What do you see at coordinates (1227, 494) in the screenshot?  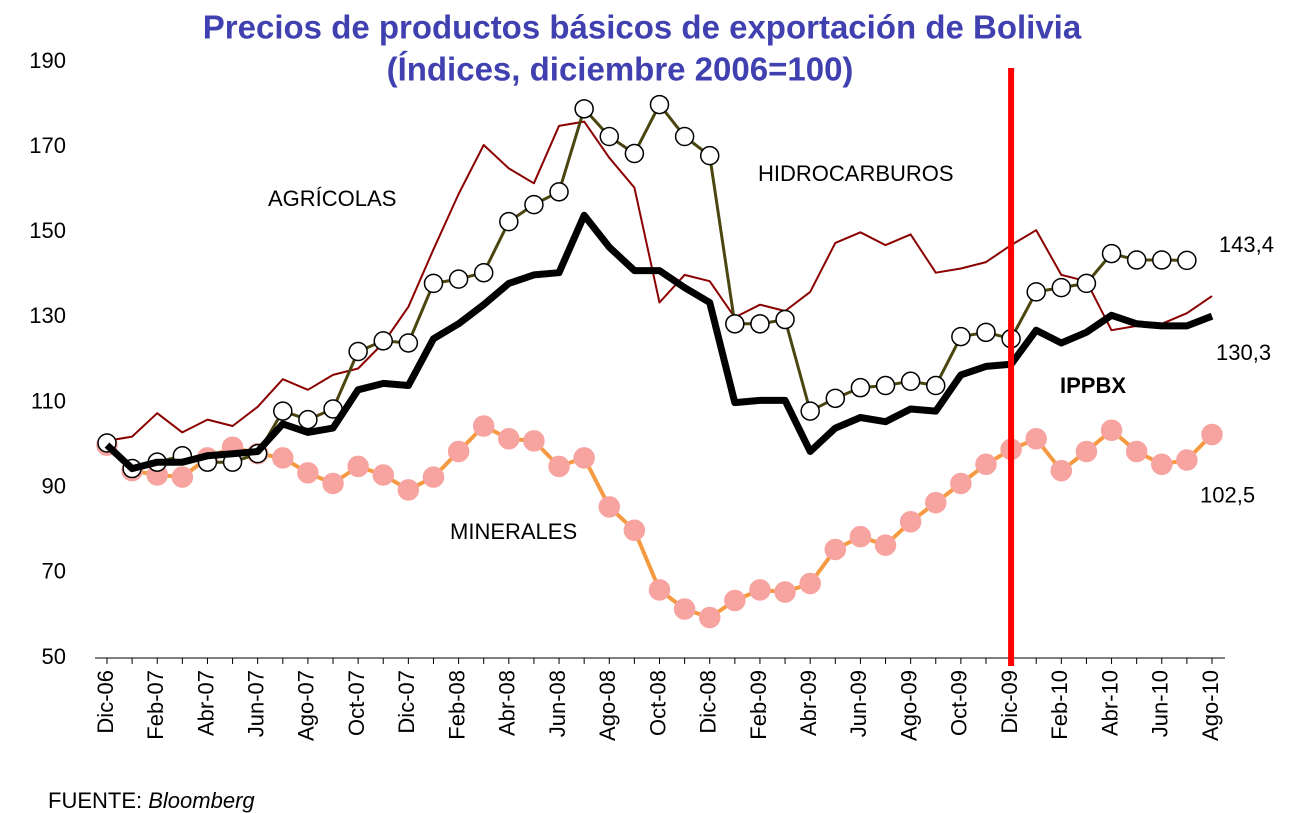 I see `value-label: 102,5` at bounding box center [1227, 494].